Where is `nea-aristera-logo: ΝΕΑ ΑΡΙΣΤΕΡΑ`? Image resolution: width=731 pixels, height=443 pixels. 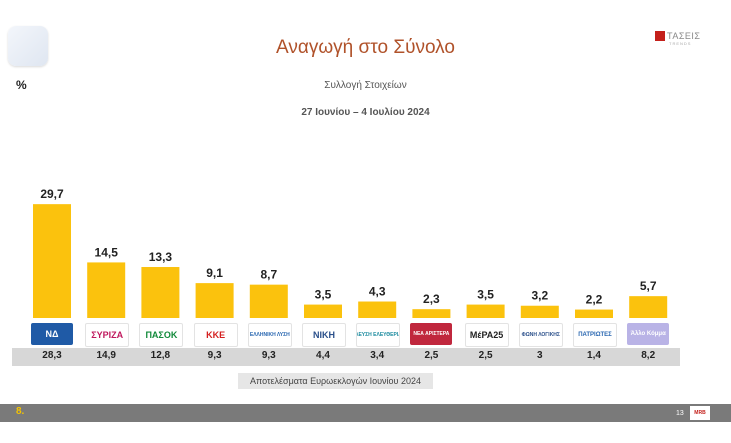 nea-aristera-logo: ΝΕΑ ΑΡΙΣΤΕΡΑ is located at coordinates (431, 334).